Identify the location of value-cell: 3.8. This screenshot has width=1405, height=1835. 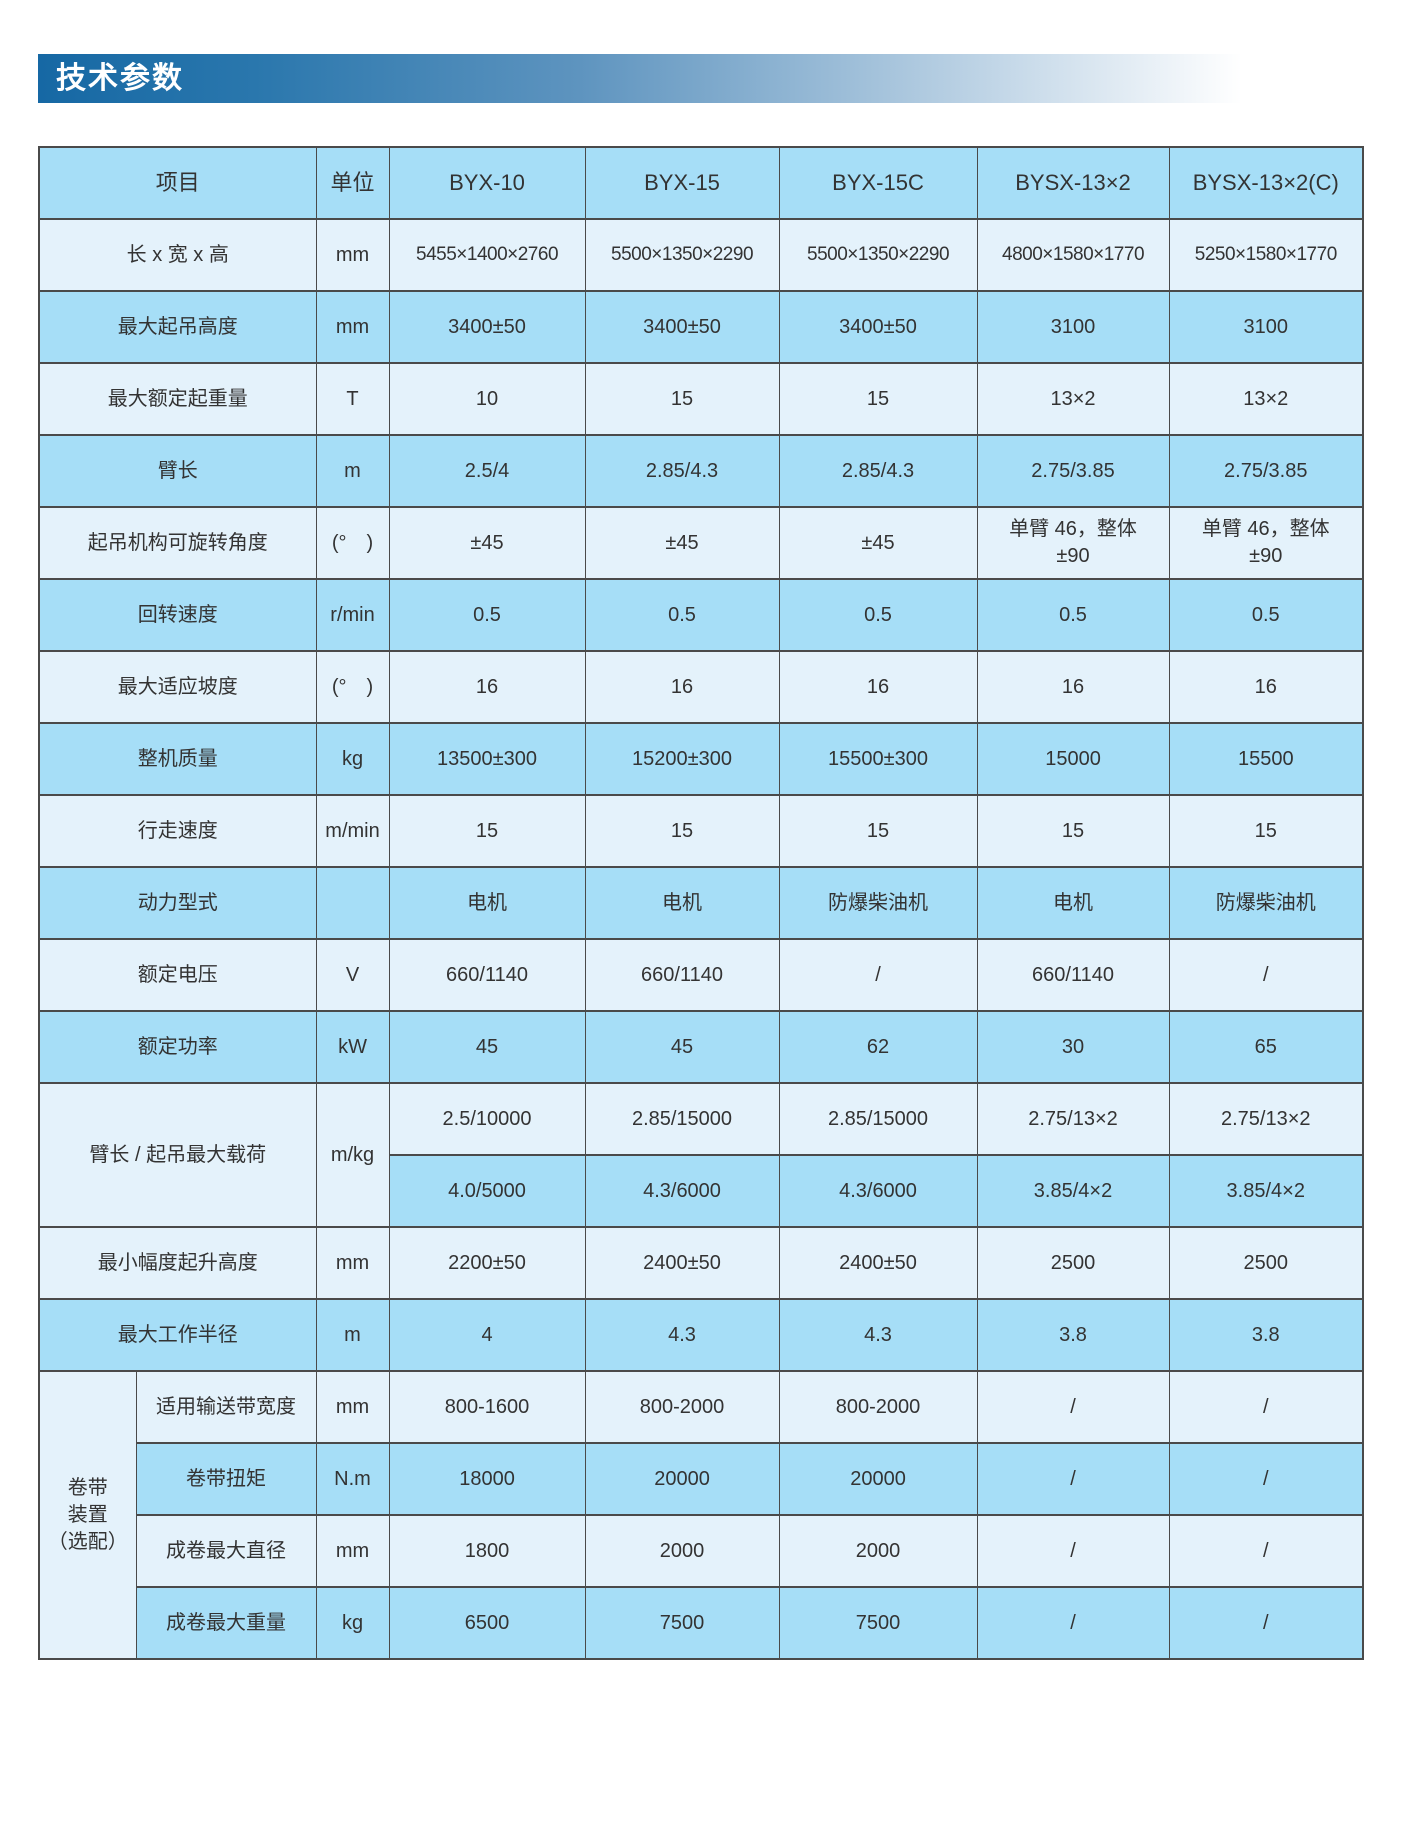
(1266, 1335).